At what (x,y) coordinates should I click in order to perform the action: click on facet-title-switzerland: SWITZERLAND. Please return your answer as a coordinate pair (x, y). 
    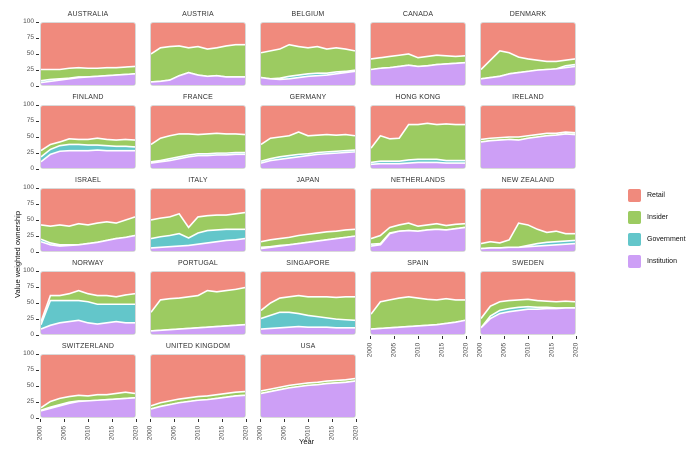
    Looking at the image, I should click on (88, 346).